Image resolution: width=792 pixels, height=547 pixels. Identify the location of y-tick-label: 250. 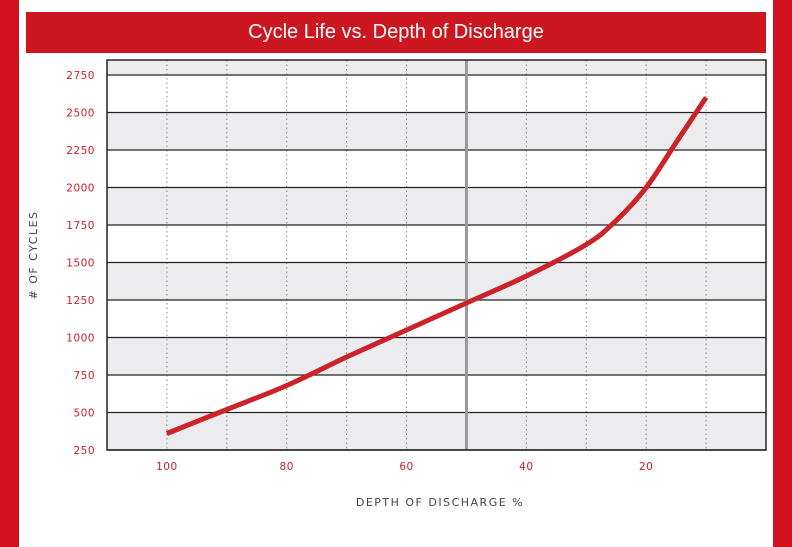
(84, 451).